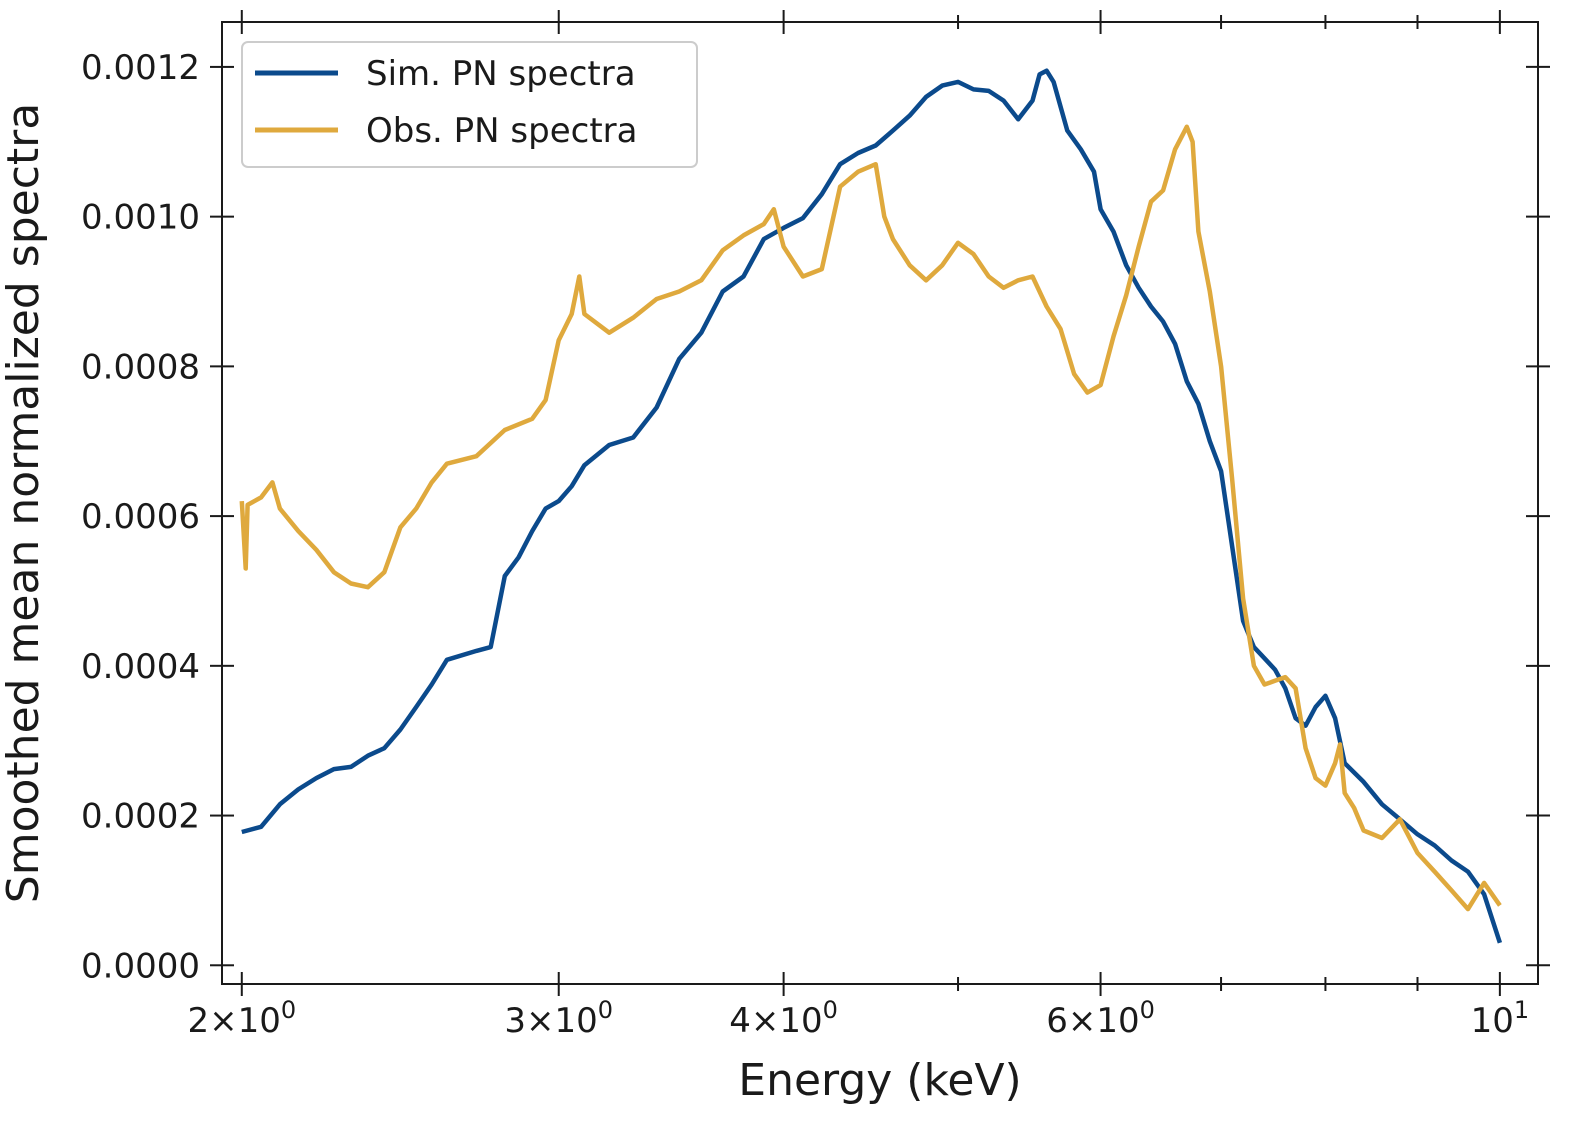 The image size is (1594, 1128). I want to click on y-axis-title: Smoothed mean normalized spectra, so click(24, 503).